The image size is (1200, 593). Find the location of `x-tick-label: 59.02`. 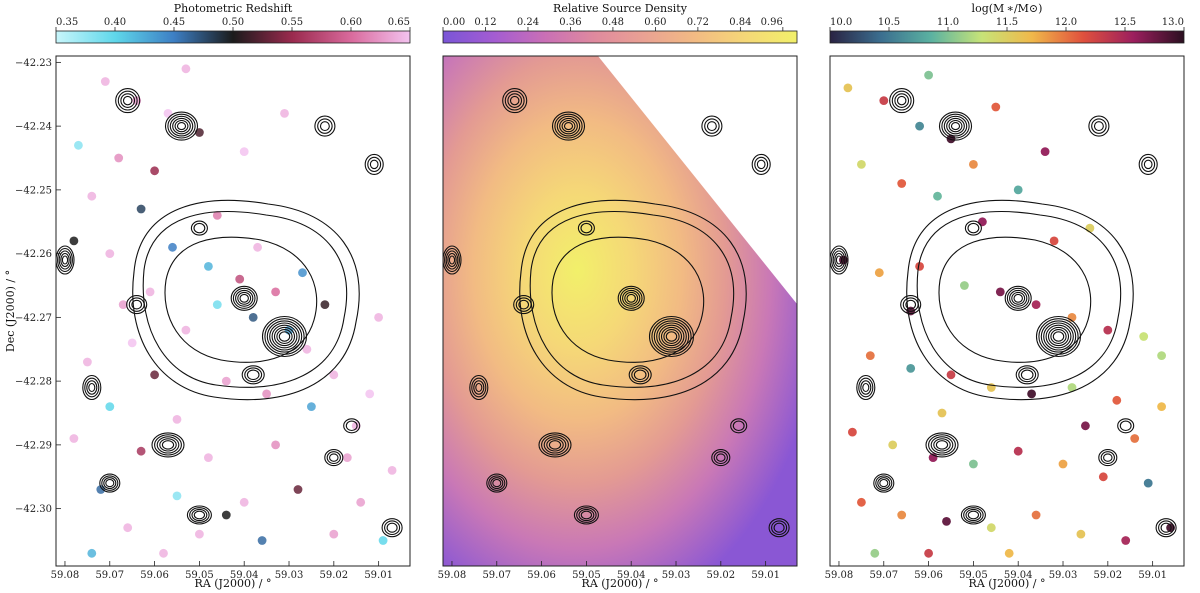

x-tick-label: 59.02 is located at coordinates (721, 575).